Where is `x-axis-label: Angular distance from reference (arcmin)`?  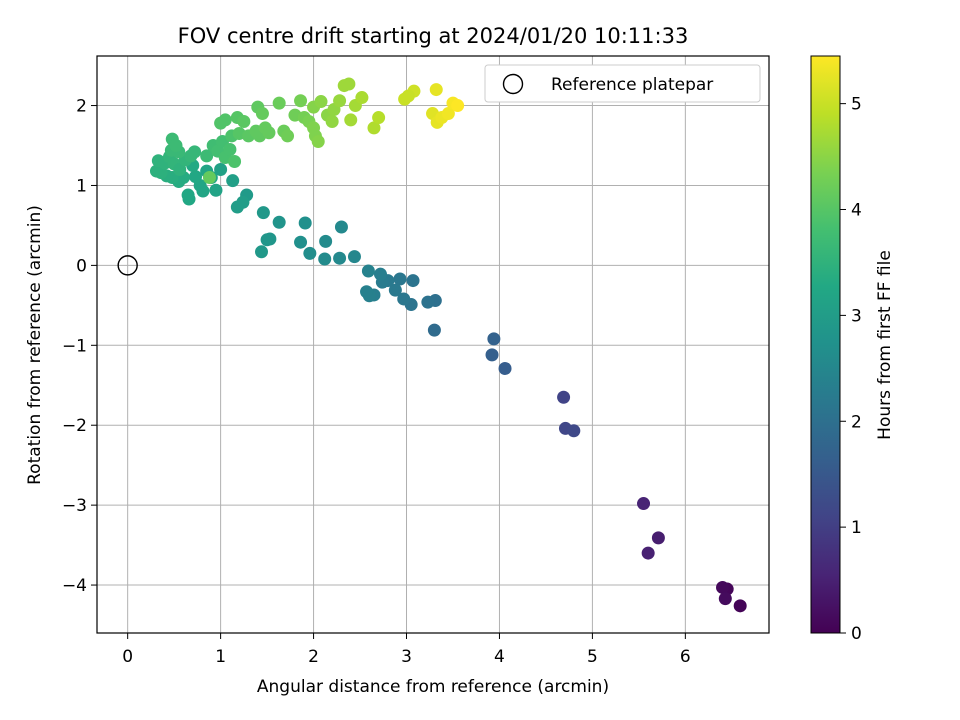 x-axis-label: Angular distance from reference (arcmin) is located at coordinates (433, 687).